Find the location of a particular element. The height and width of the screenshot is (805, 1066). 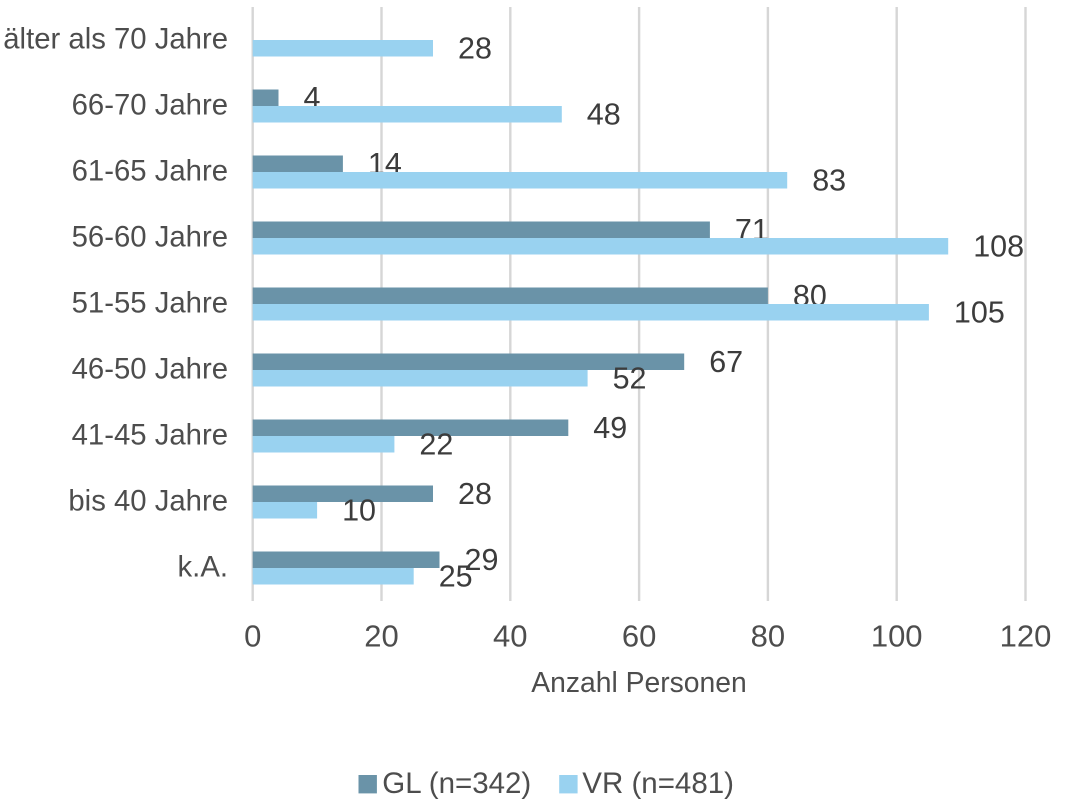

svg-text: VR (n=481) is located at coordinates (658, 783).